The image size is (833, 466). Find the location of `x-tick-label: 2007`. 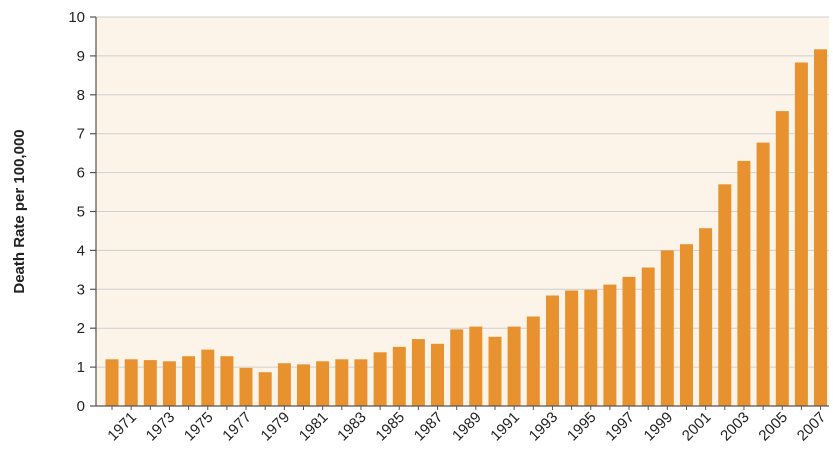

x-tick-label: 2007 is located at coordinates (812, 427).